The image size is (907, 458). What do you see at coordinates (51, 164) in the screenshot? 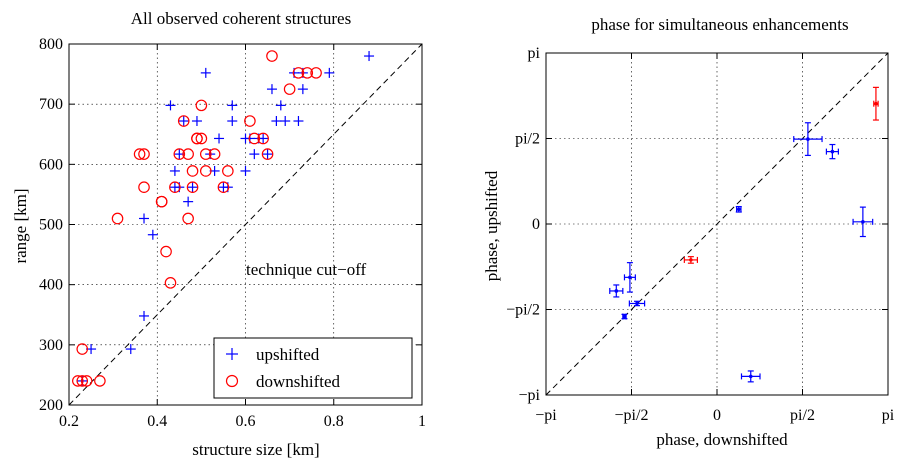
I see `y-tick-label: 600` at bounding box center [51, 164].